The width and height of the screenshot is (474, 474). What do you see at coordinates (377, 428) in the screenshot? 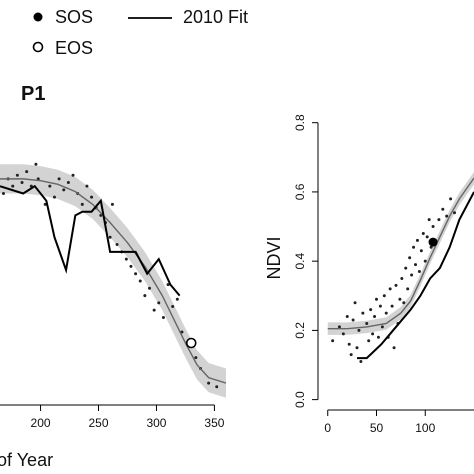
I see `p2-x-tick-label-1: 50` at bounding box center [377, 428].